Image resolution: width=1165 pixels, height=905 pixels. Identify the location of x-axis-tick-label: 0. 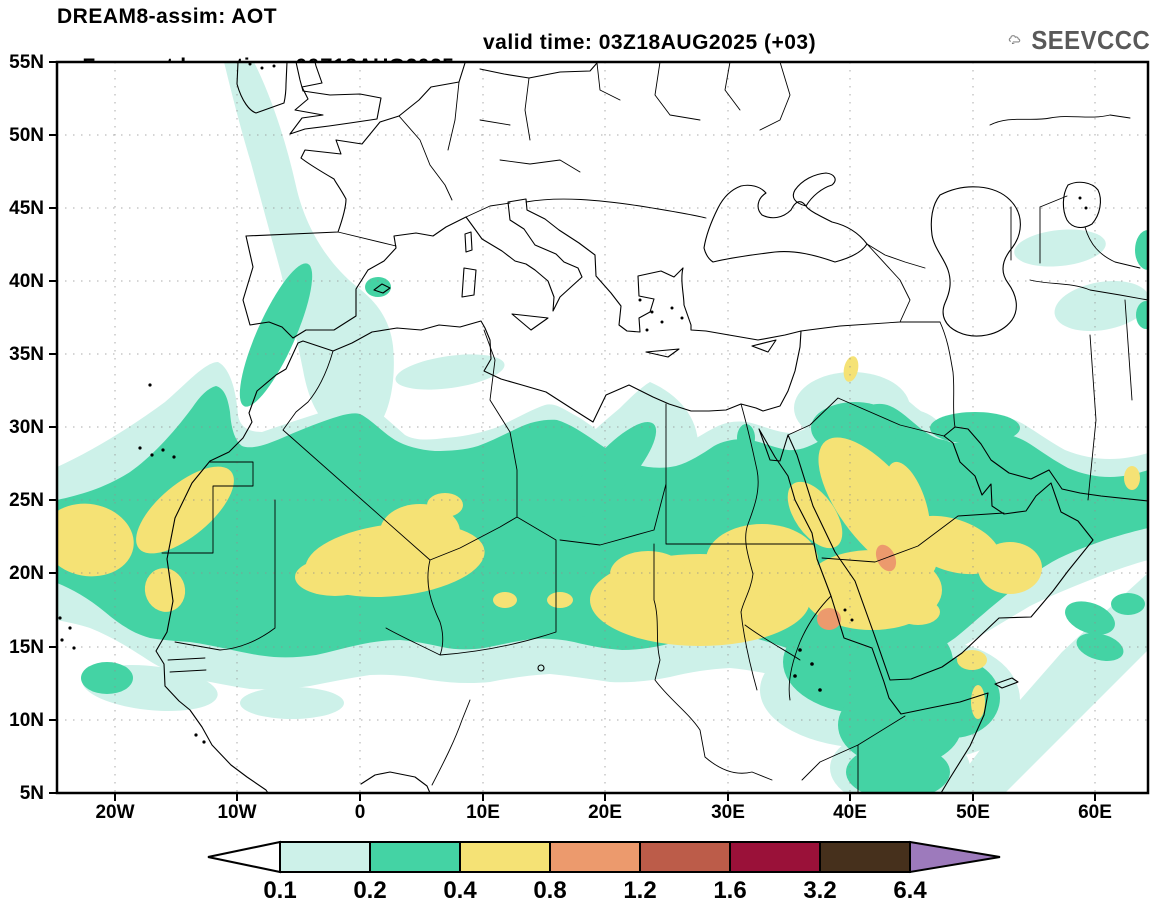
(360, 812).